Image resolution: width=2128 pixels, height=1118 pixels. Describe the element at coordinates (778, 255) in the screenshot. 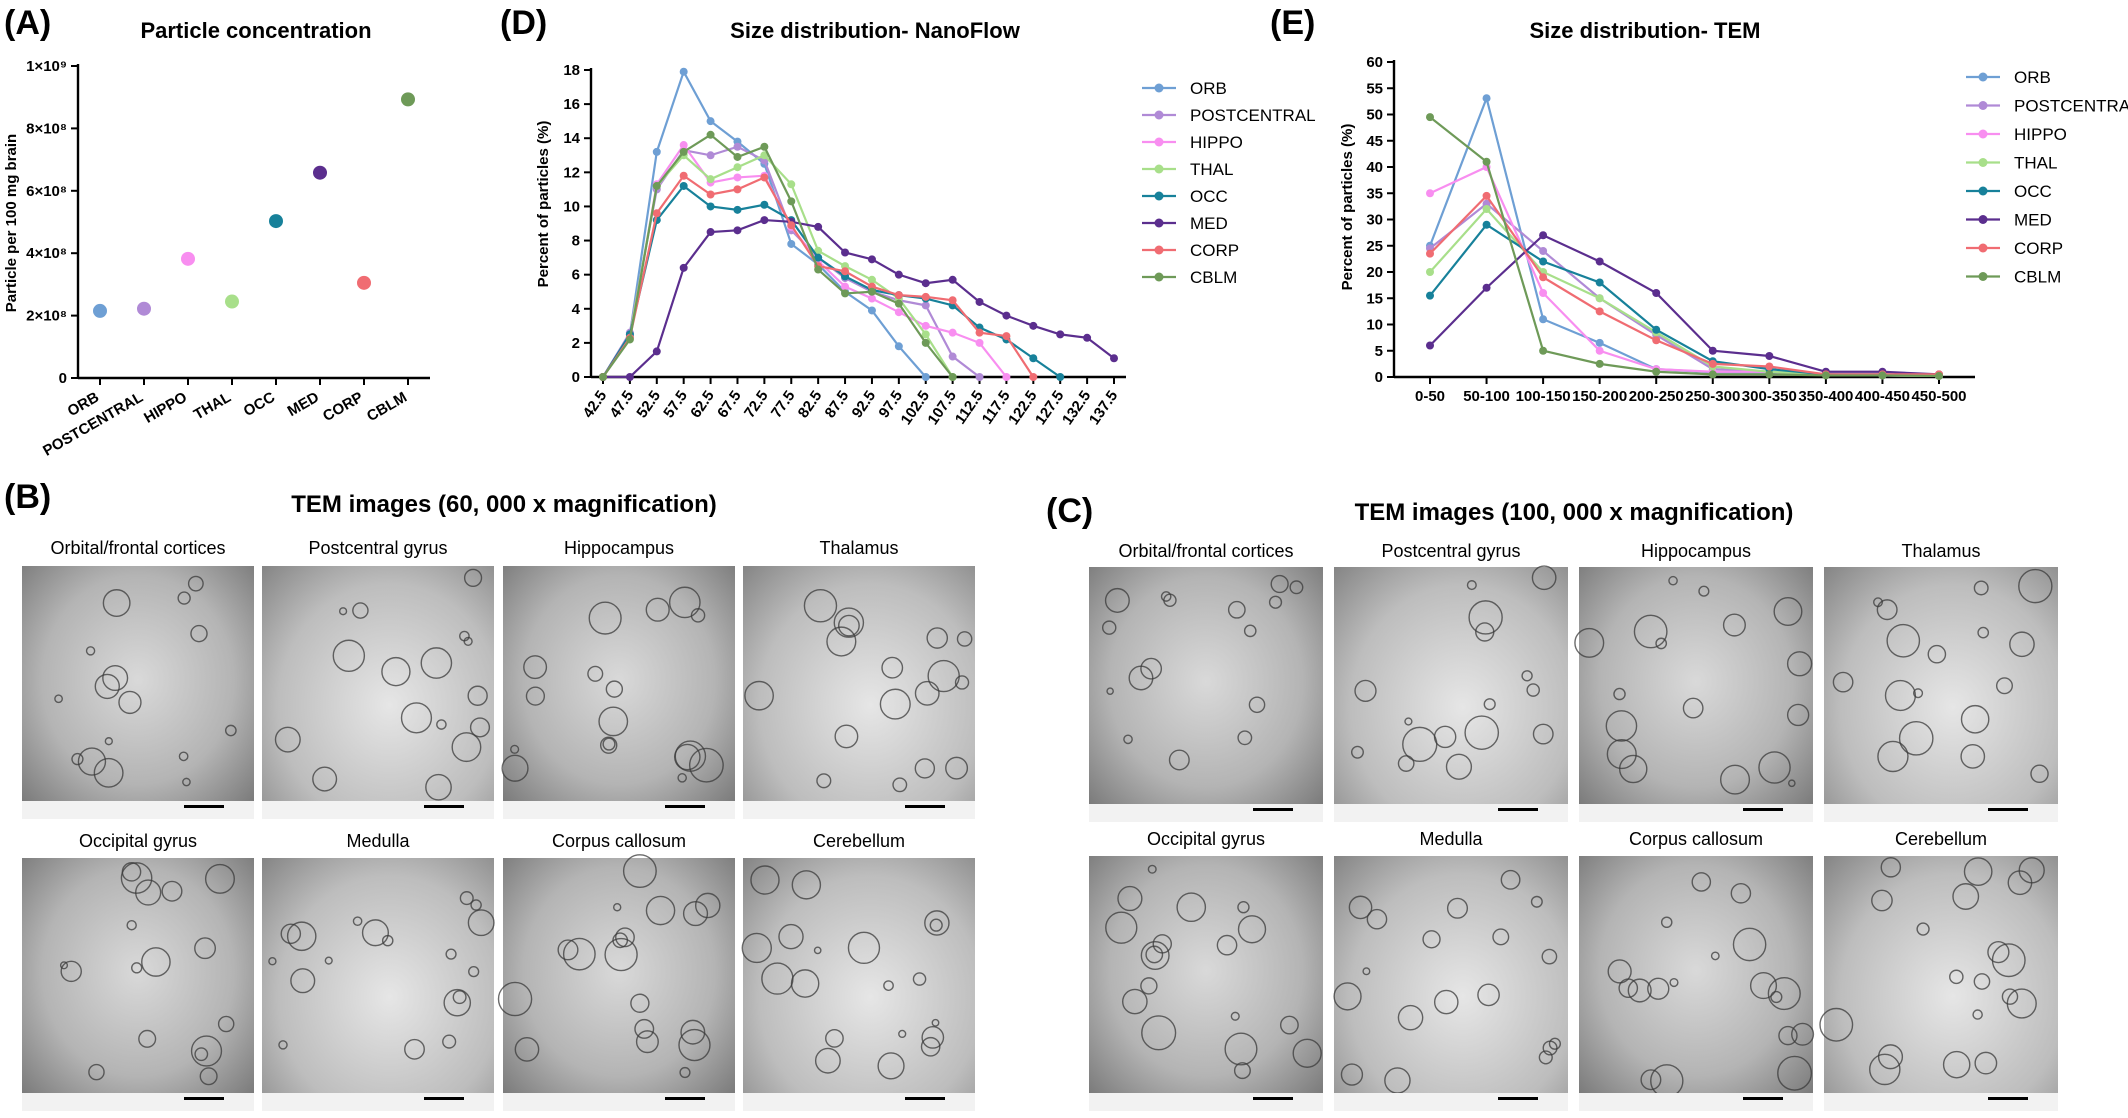

I see `chart-d-series-line` at that location.